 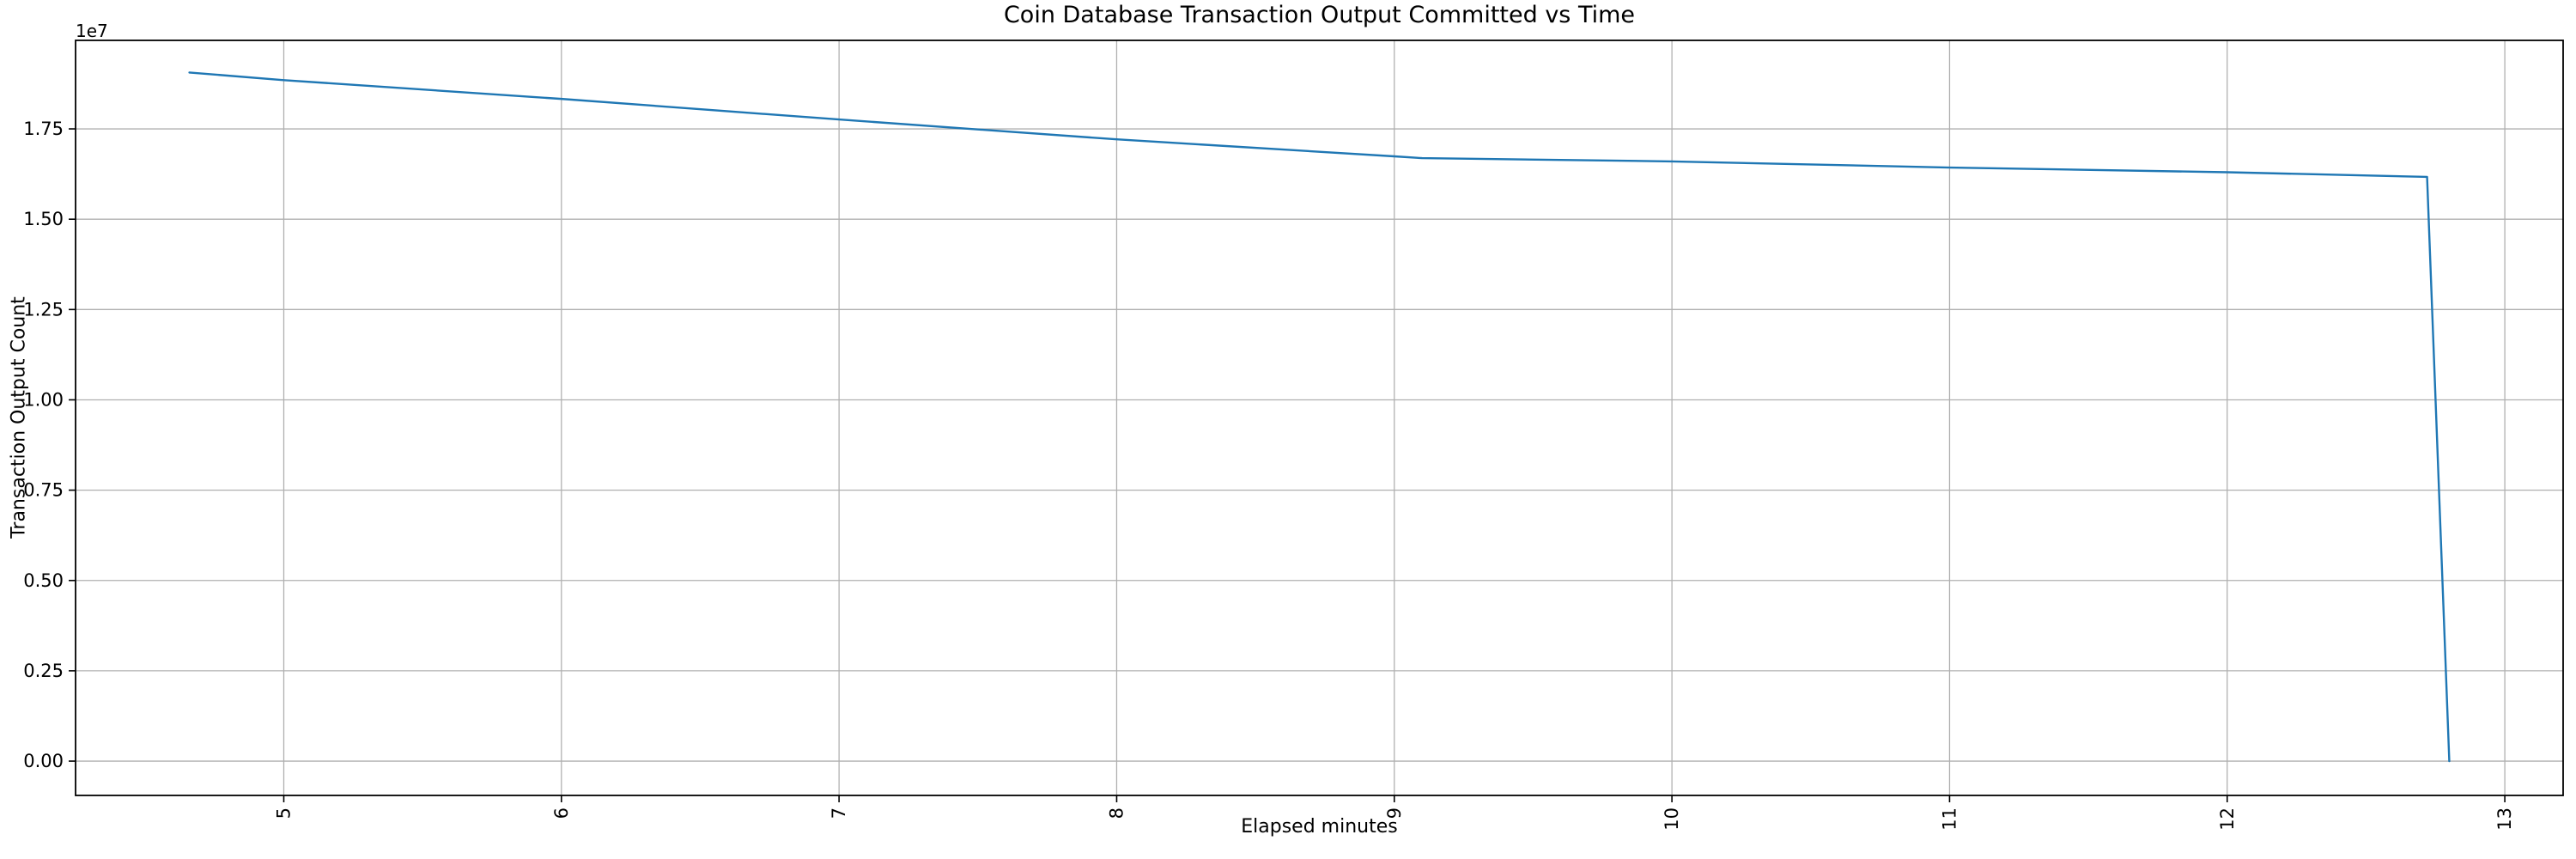 I want to click on x-tick-label: 13, so click(x=2504, y=819).